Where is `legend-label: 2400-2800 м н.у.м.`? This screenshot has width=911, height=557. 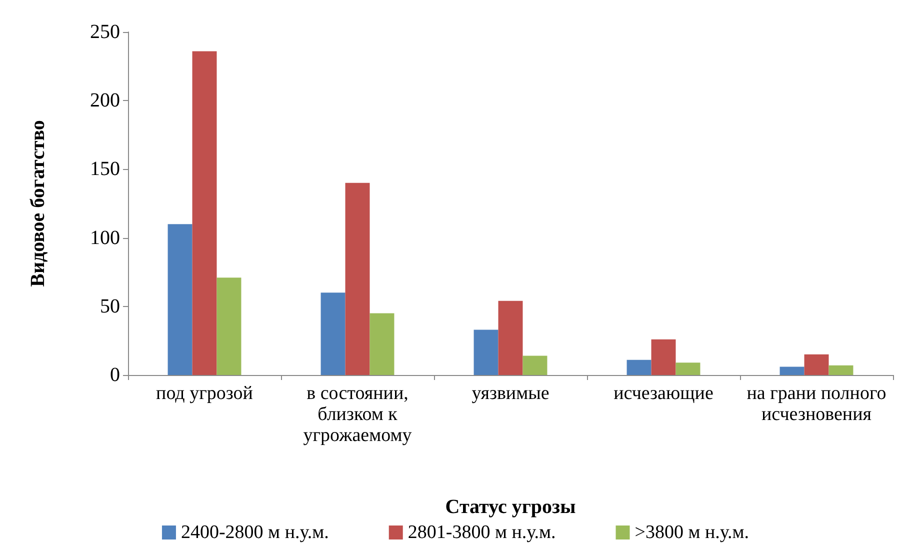
legend-label: 2400-2800 м н.у.м. is located at coordinates (254, 532).